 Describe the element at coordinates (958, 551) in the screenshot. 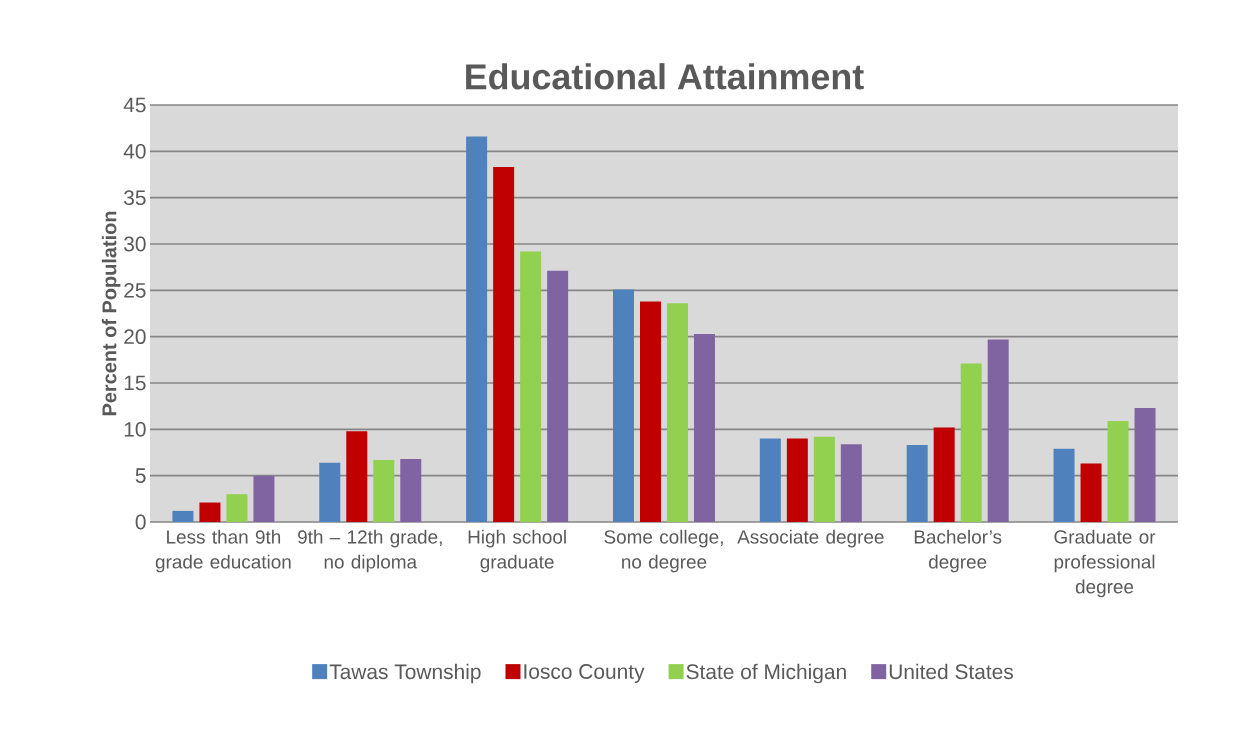

I see `x-tick-label: Bachelor’s degree` at that location.